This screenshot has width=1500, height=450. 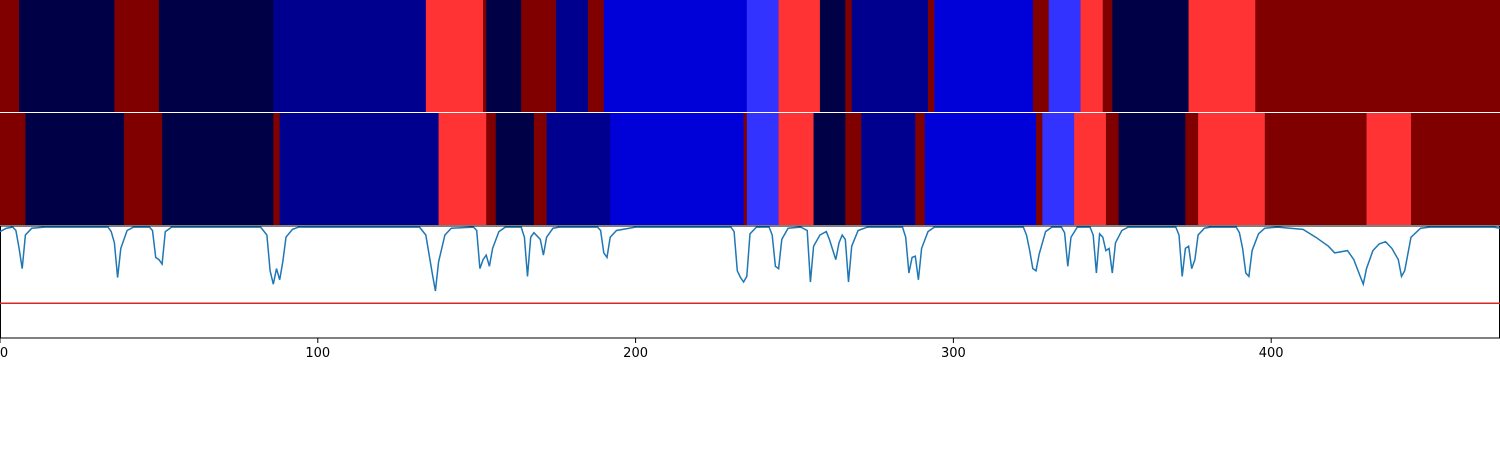 I want to click on x-tick-label-1: 100, so click(x=317, y=353).